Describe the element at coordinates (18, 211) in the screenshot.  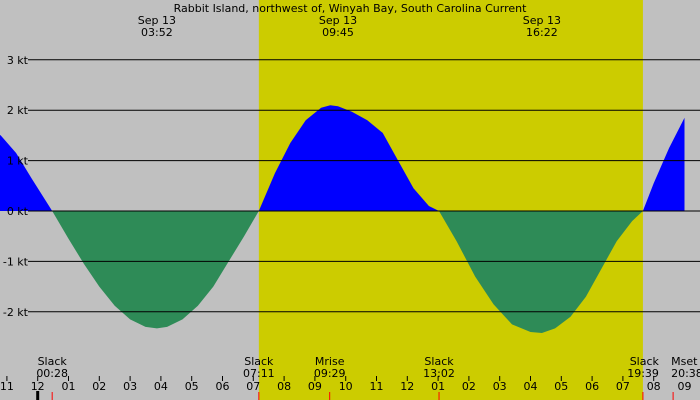
I see `y-tick-label: 0 kt` at that location.